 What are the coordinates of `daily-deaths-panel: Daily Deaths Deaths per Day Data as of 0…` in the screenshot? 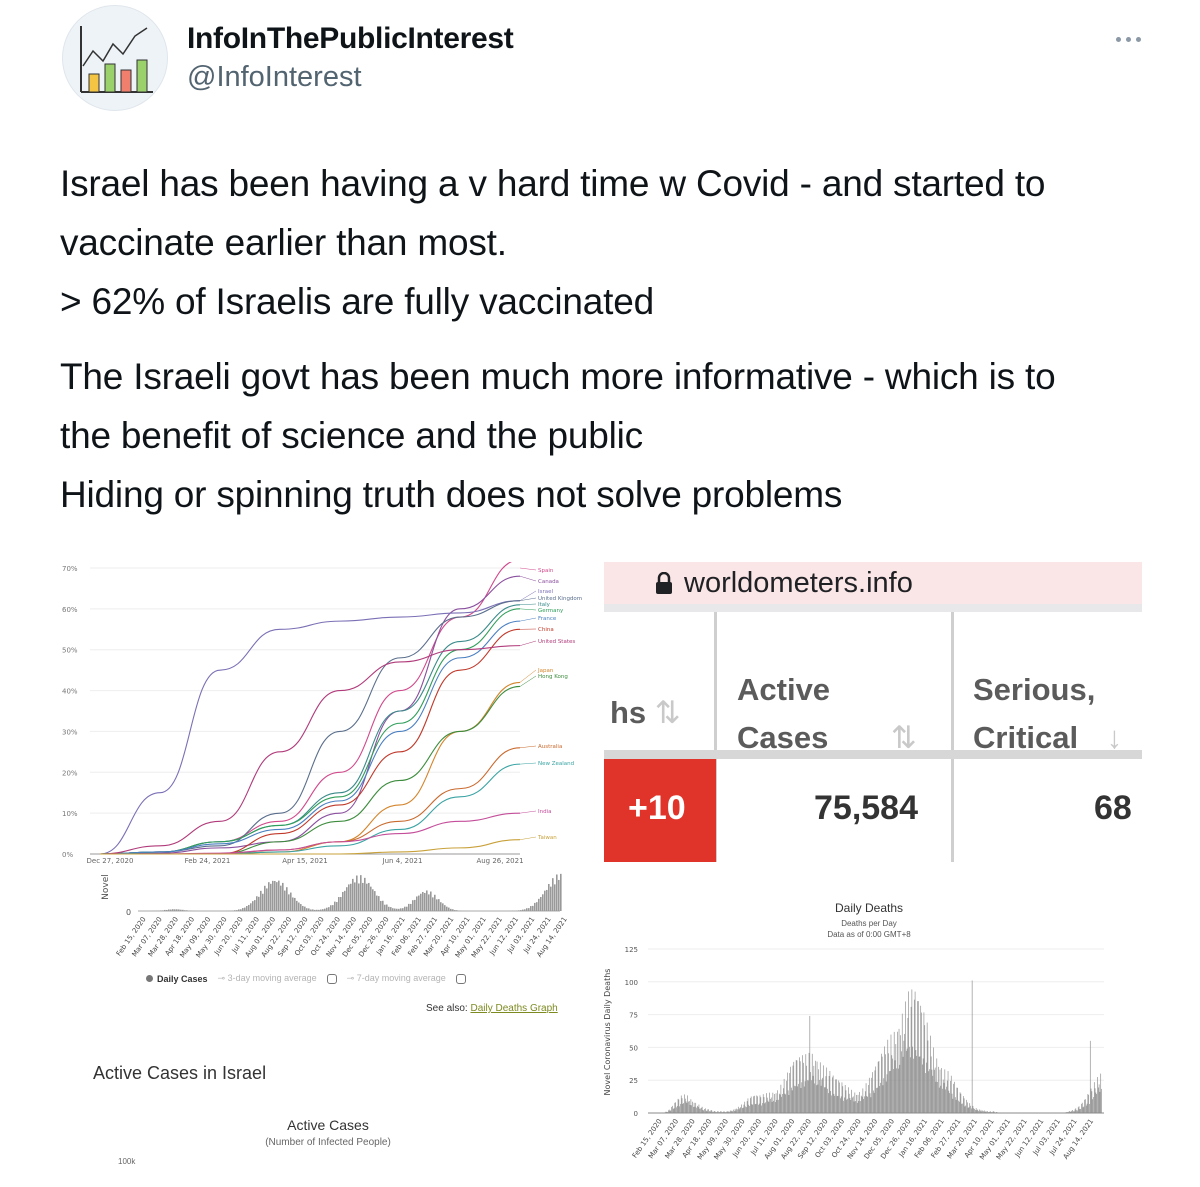 It's located at (869, 1018).